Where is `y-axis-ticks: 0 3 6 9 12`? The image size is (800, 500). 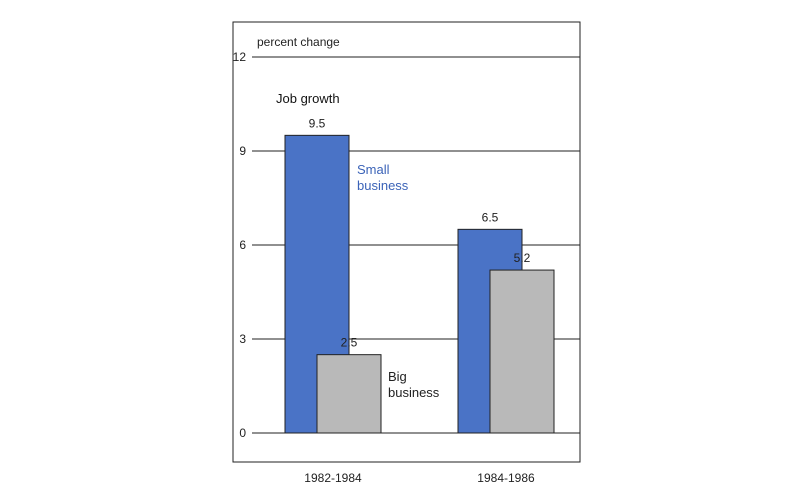 y-axis-ticks: 0 3 6 9 12 is located at coordinates (240, 245).